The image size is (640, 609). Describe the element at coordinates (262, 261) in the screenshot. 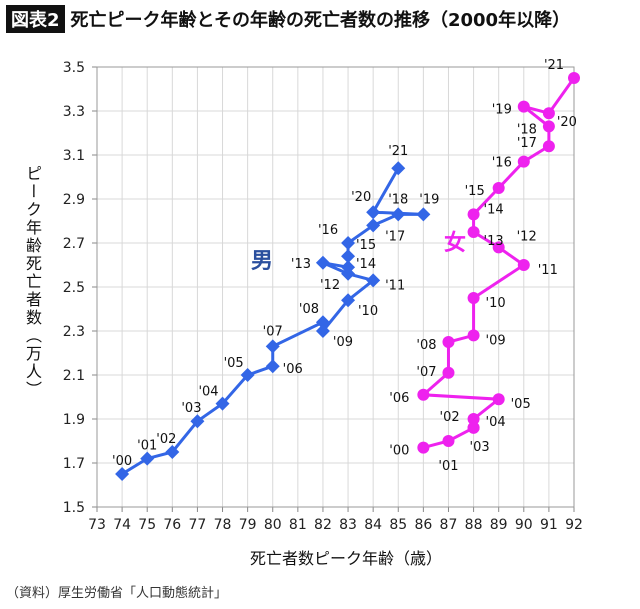

I see `legend-label: 男` at that location.